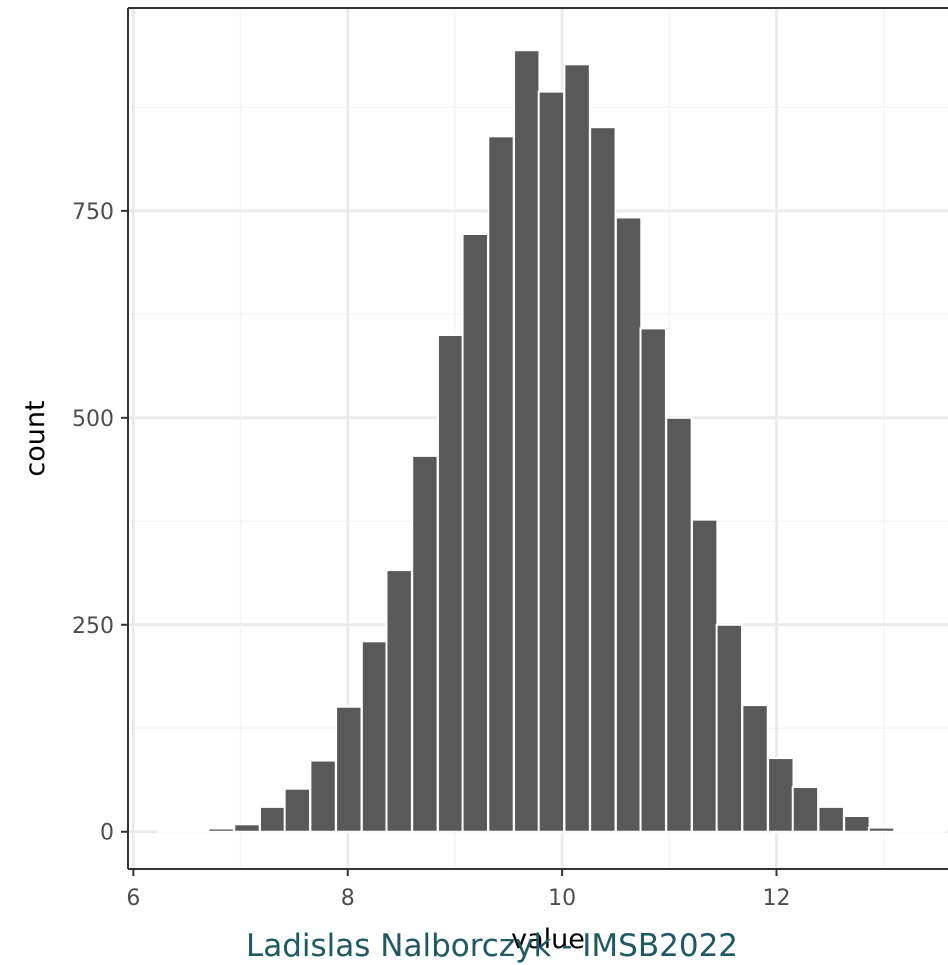 The width and height of the screenshot is (948, 965). What do you see at coordinates (133, 898) in the screenshot?
I see `x-tick-label: 6` at bounding box center [133, 898].